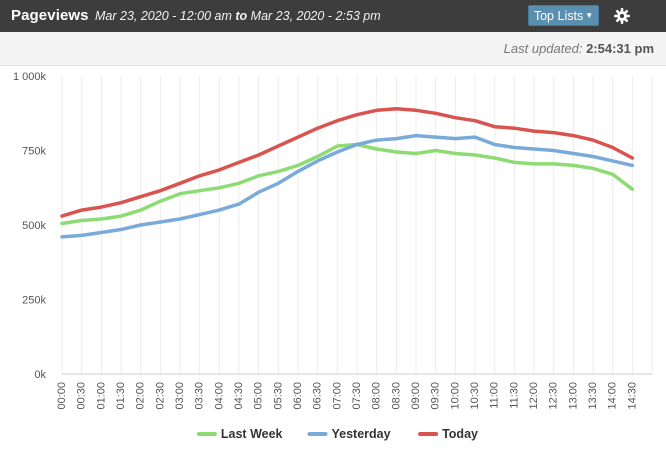 Image resolution: width=666 pixels, height=466 pixels. I want to click on x-tick-label: 11:30, so click(514, 395).